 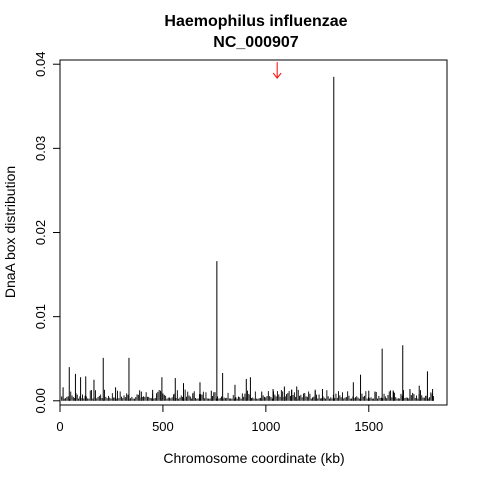 What do you see at coordinates (277, 75) in the screenshot?
I see `marker-arrow-head` at bounding box center [277, 75].